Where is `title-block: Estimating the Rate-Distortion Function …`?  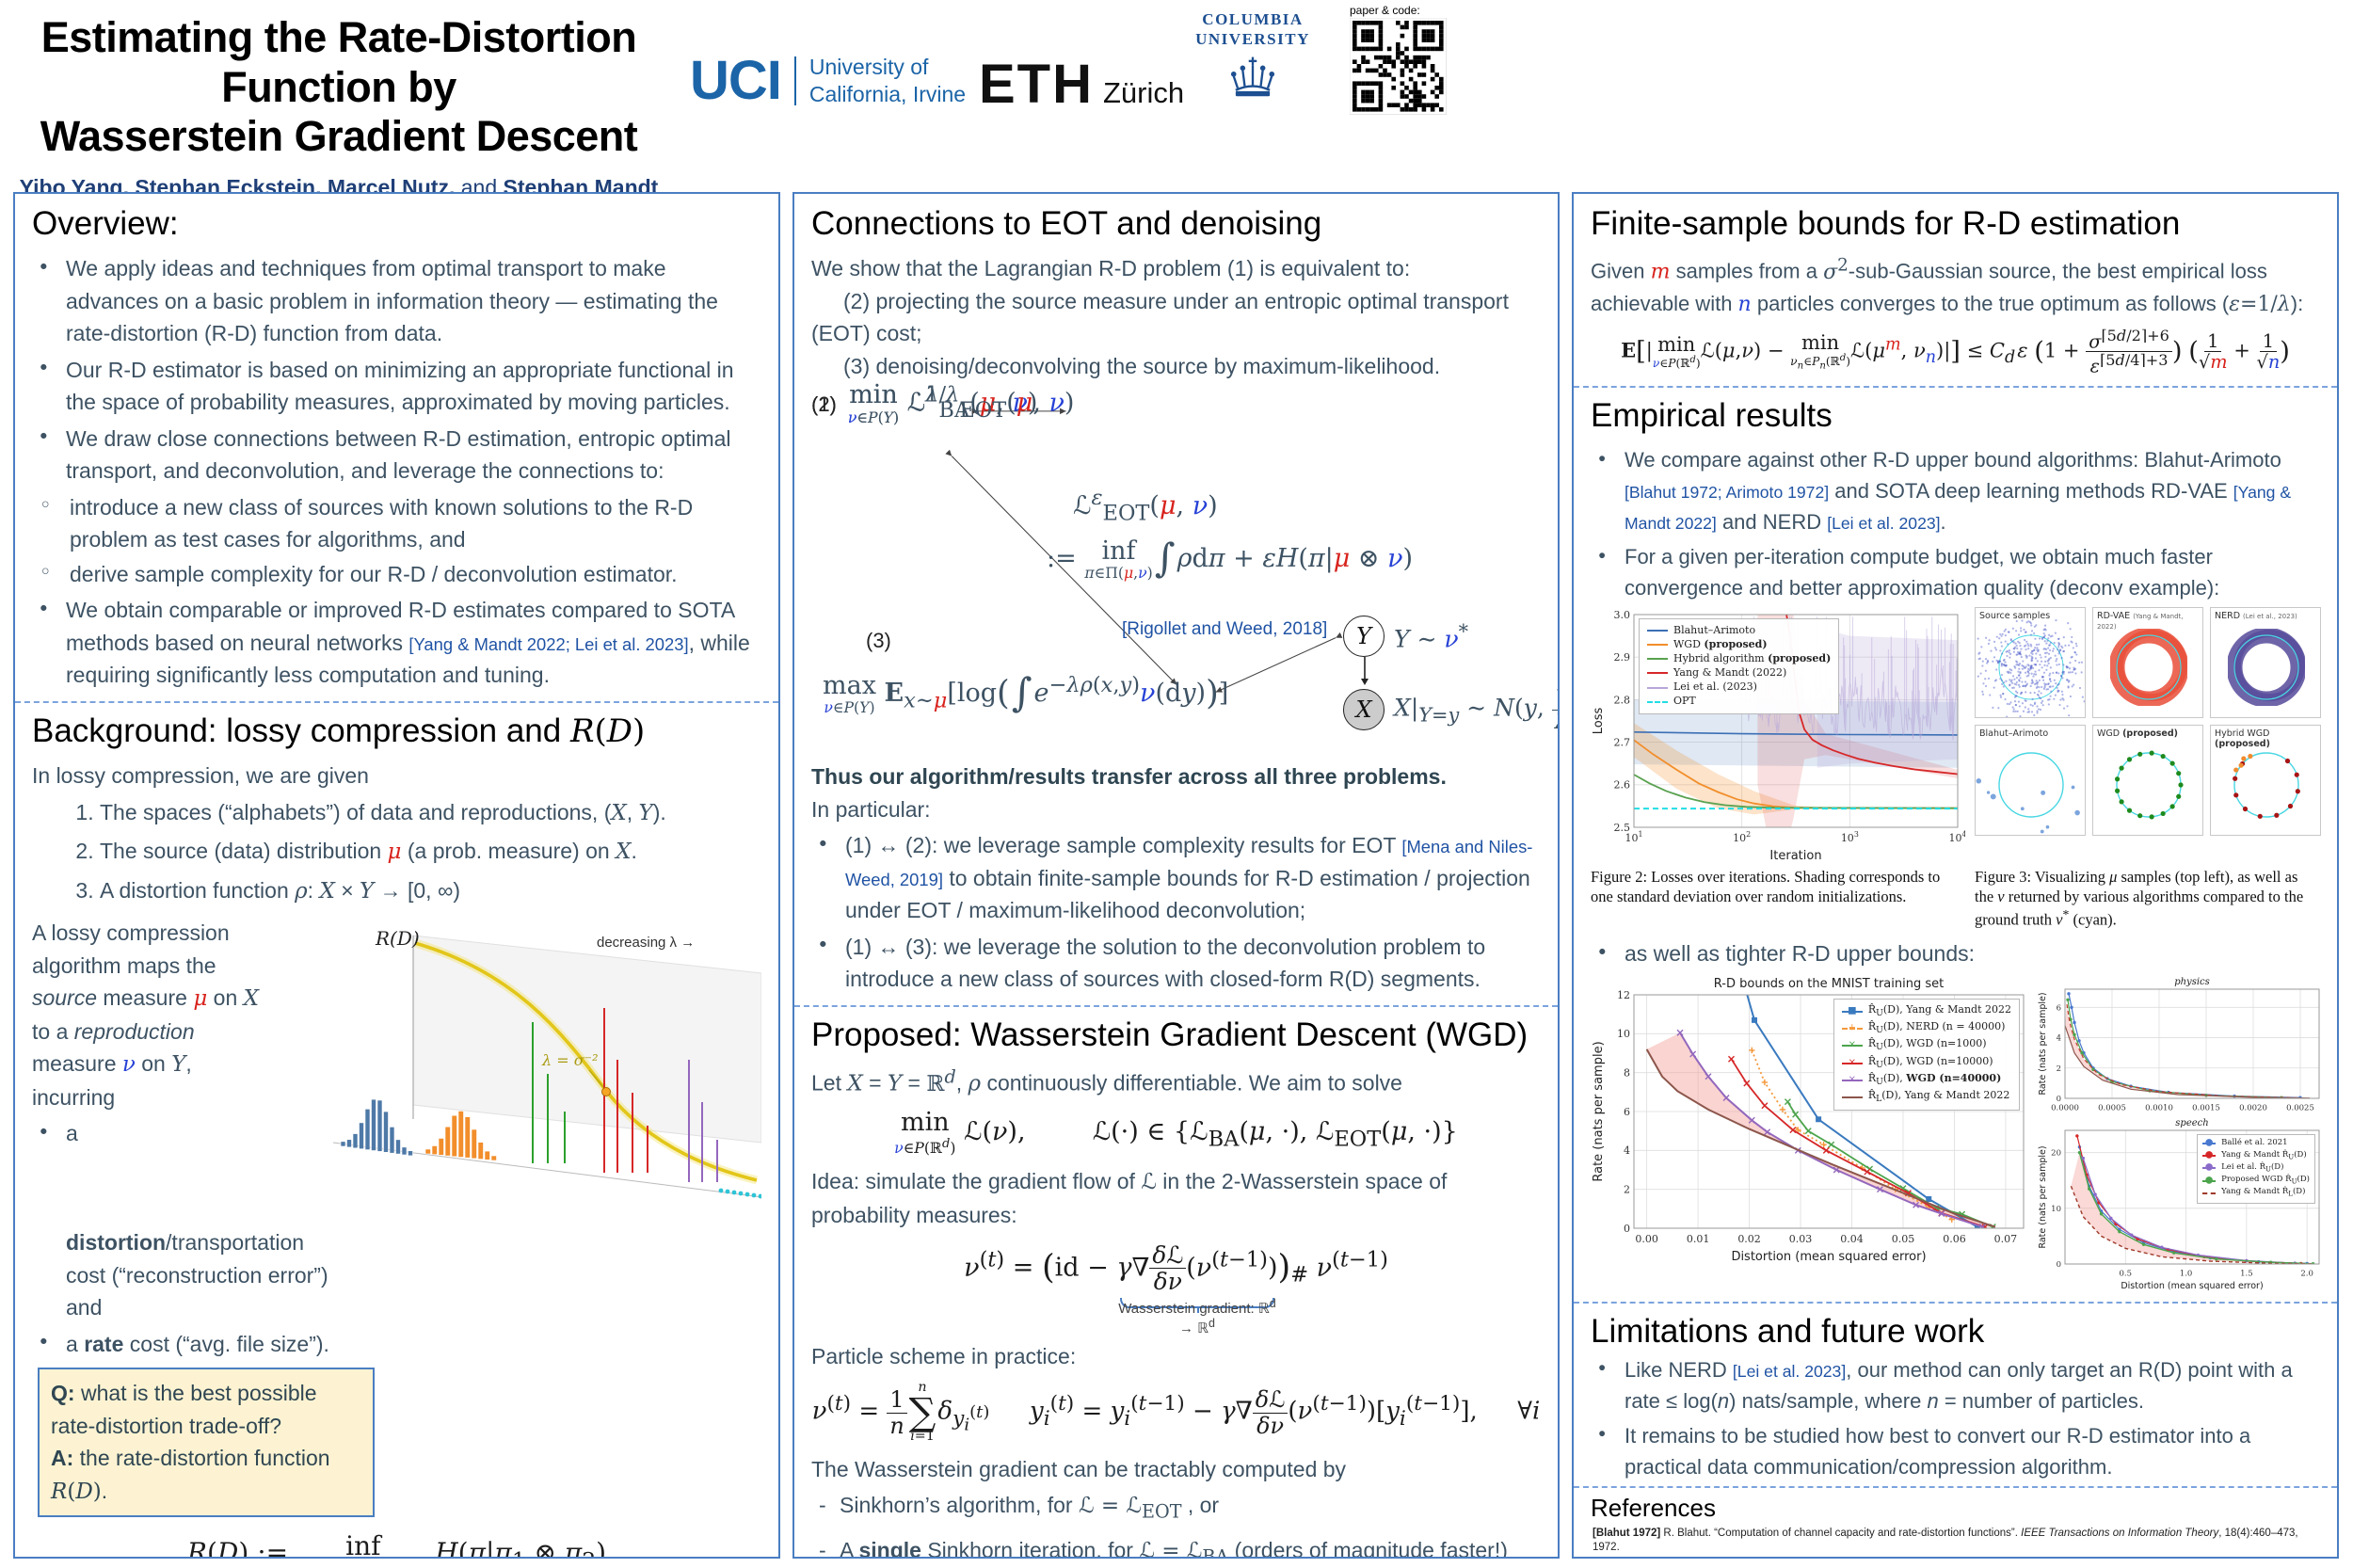 title-block: Estimating the Rate-Distortion Function … is located at coordinates (339, 106).